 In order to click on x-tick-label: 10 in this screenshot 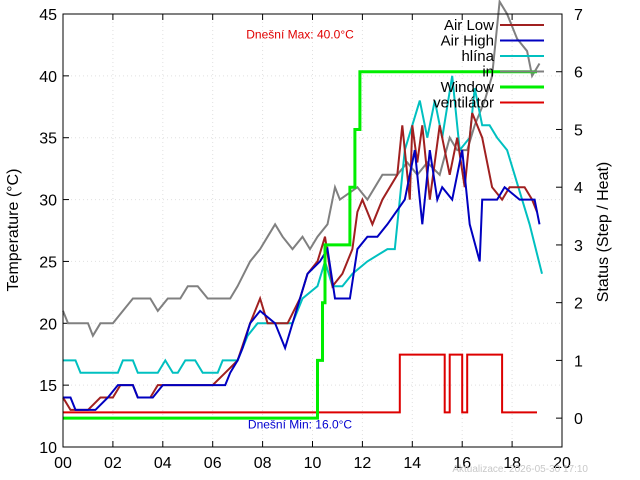, I will do `click(313, 463)`.